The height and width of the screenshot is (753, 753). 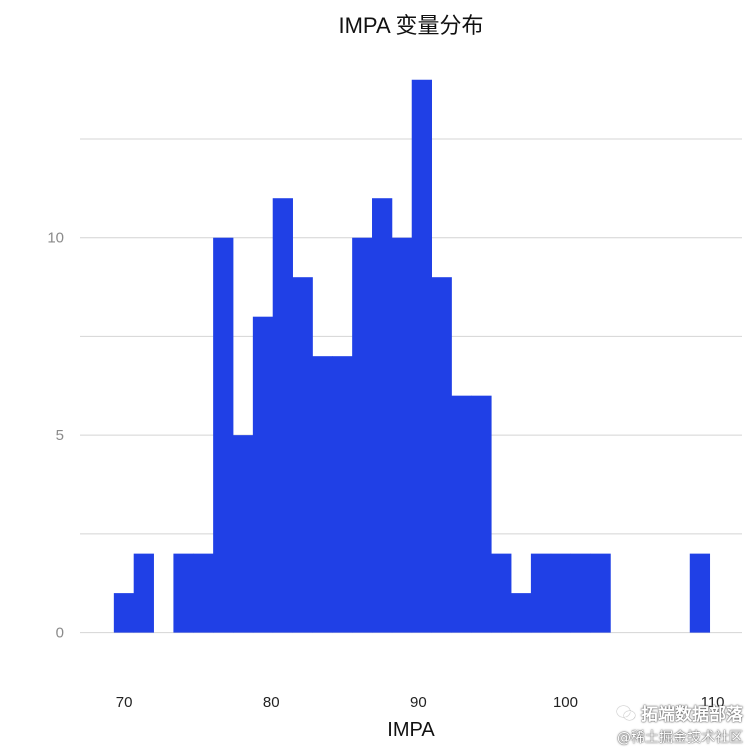 I want to click on watermark-line1: 拓端数据部落, so click(x=692, y=715).